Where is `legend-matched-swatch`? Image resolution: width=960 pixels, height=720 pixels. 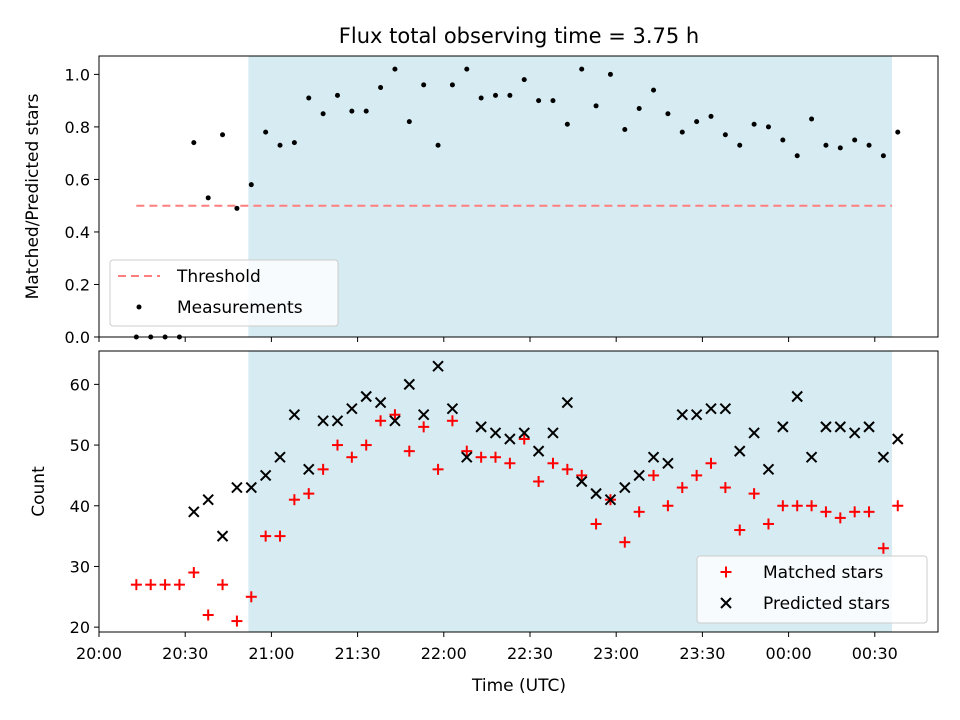 legend-matched-swatch is located at coordinates (726, 572).